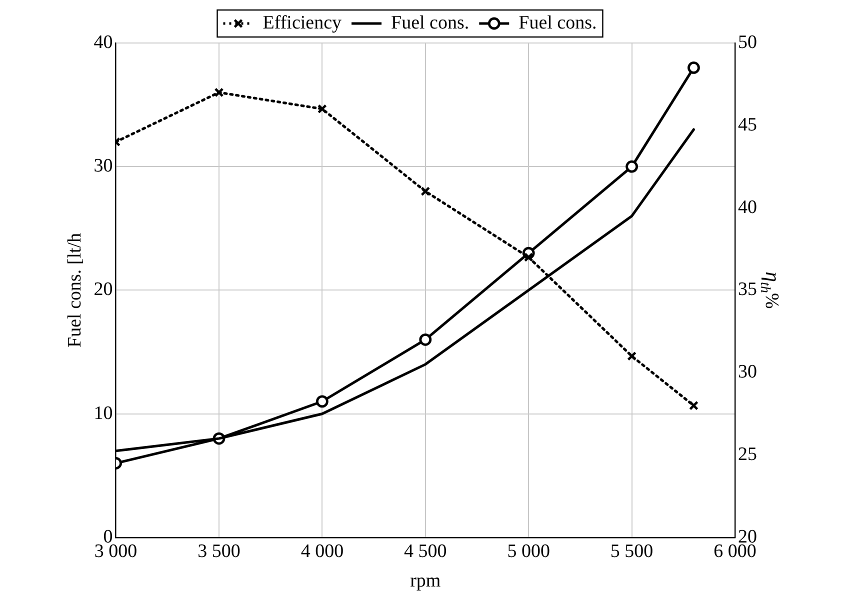 This screenshot has height=601, width=850. Describe the element at coordinates (103, 413) in the screenshot. I see `y-tick-label: 10` at that location.